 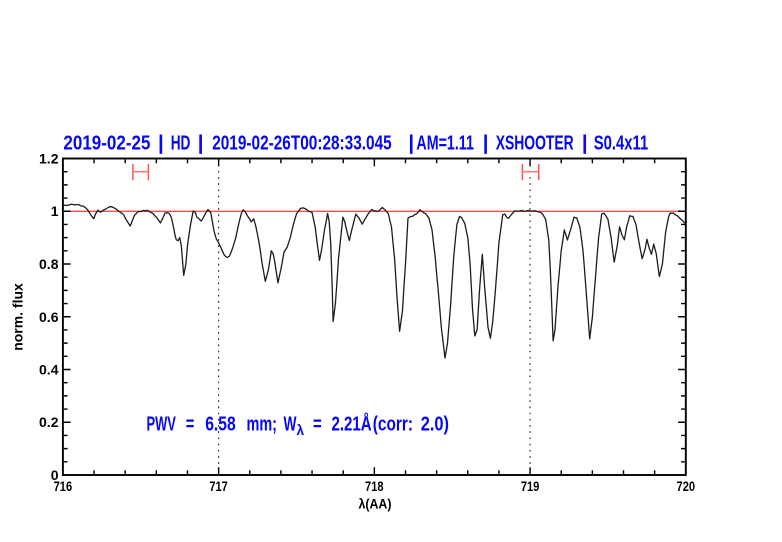 What do you see at coordinates (374, 486) in the screenshot?
I see `svg-text: 718` at bounding box center [374, 486].